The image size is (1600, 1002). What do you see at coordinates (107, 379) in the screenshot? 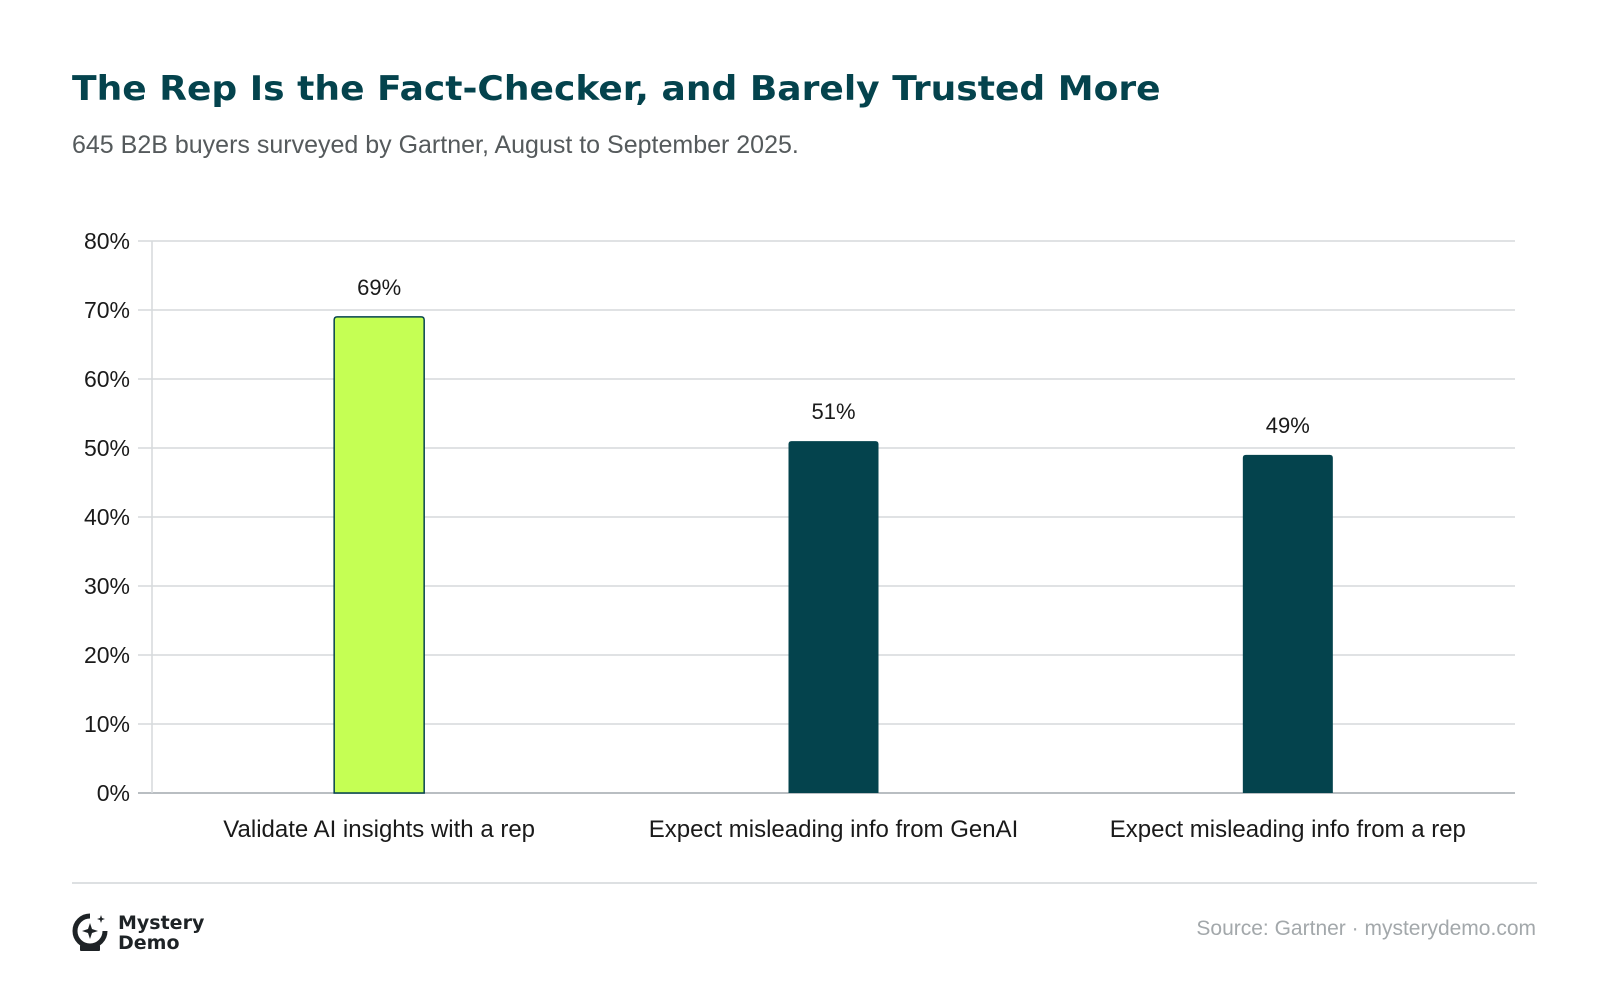
I see `y-tick-label: 60%` at bounding box center [107, 379].